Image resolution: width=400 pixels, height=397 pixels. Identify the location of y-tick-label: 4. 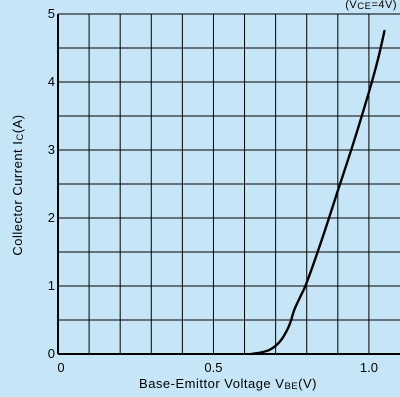
(51, 81).